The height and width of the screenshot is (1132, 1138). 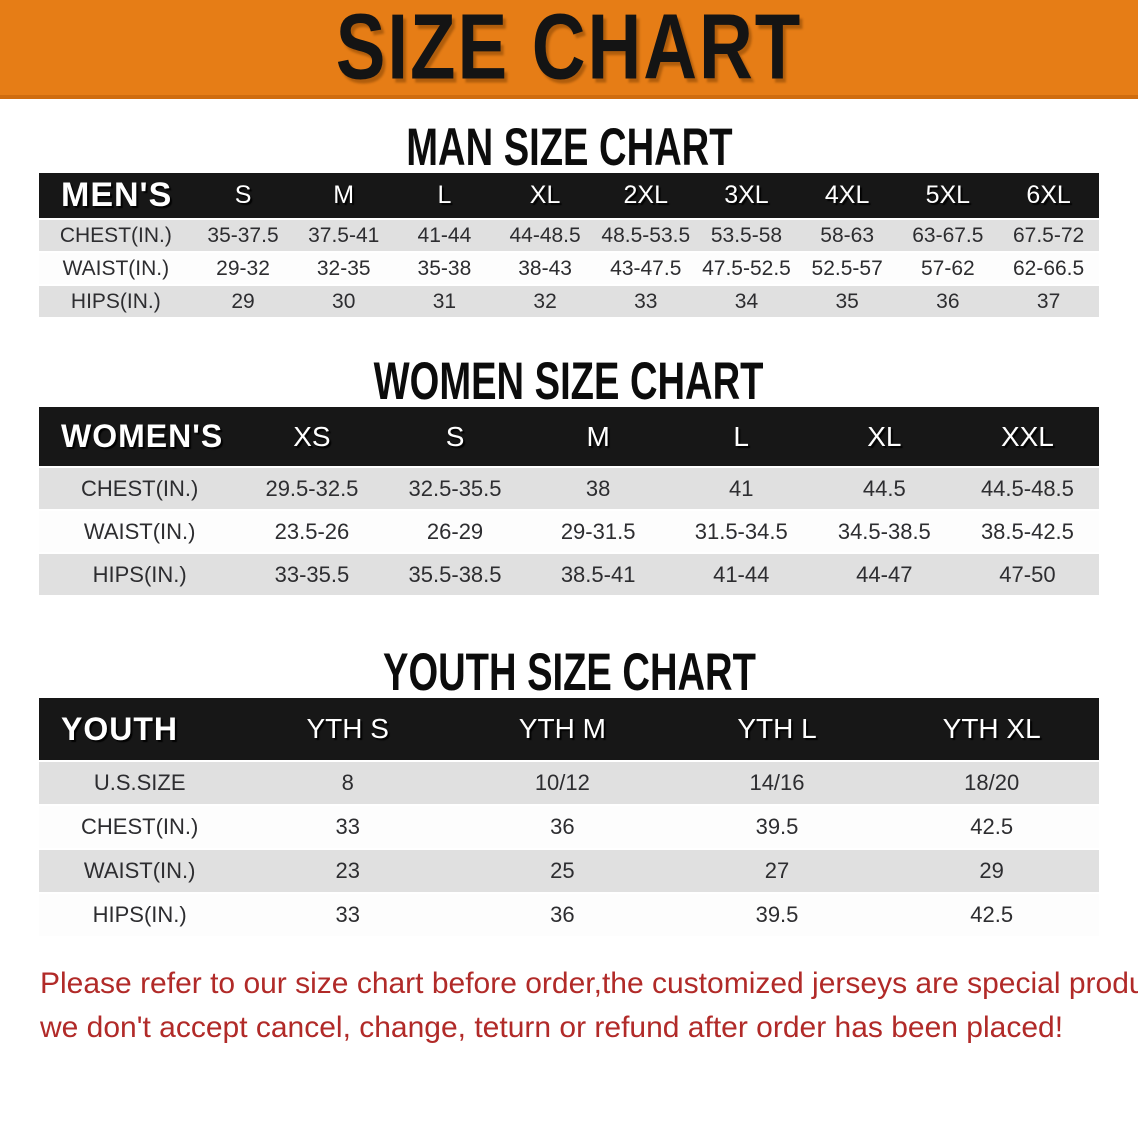 I want to click on cell-value: 42.5, so click(x=991, y=915).